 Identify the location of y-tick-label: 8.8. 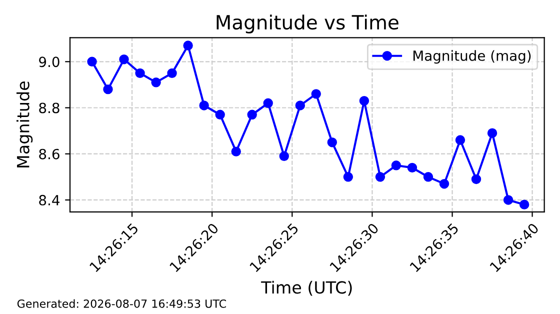
(49, 108).